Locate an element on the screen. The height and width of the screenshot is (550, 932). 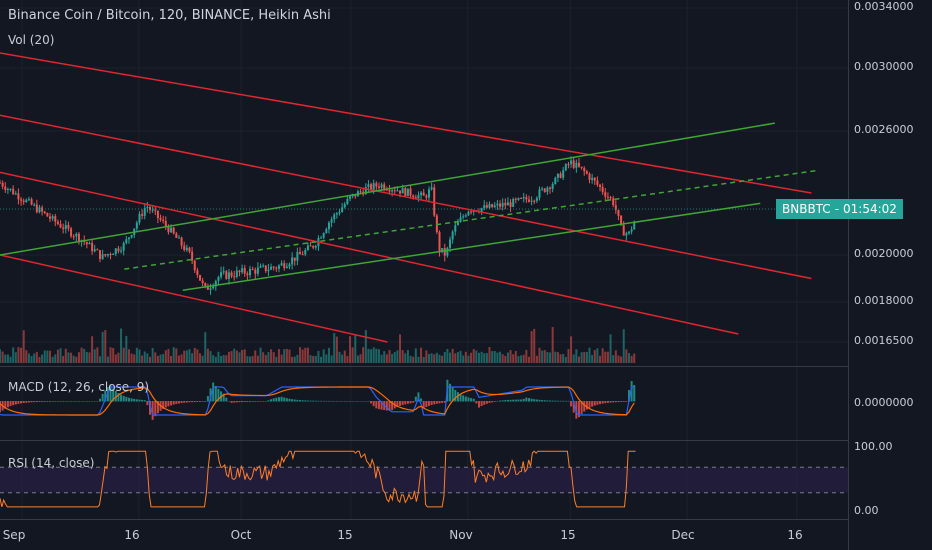
volume-legend: Vol (20) is located at coordinates (31, 40).